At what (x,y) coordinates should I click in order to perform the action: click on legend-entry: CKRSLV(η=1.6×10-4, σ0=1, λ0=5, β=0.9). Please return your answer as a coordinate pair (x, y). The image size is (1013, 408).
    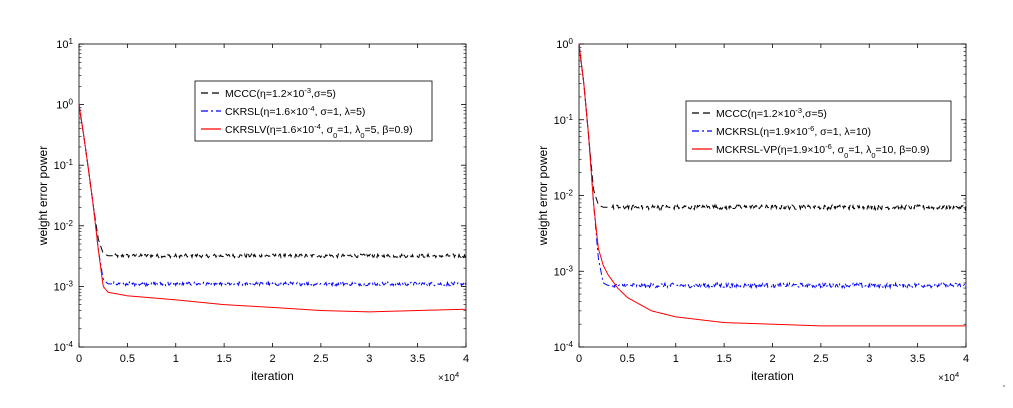
    Looking at the image, I should click on (319, 131).